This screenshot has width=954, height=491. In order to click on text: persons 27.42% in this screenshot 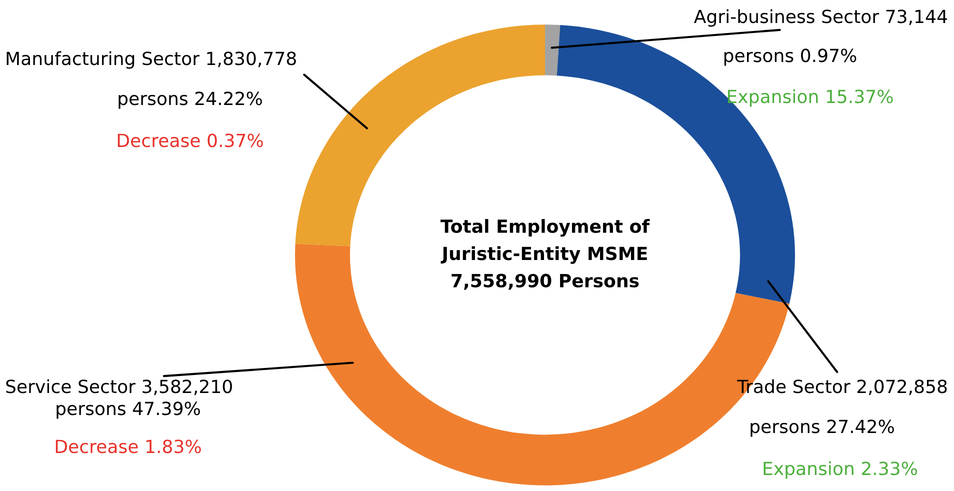, I will do `click(822, 428)`.